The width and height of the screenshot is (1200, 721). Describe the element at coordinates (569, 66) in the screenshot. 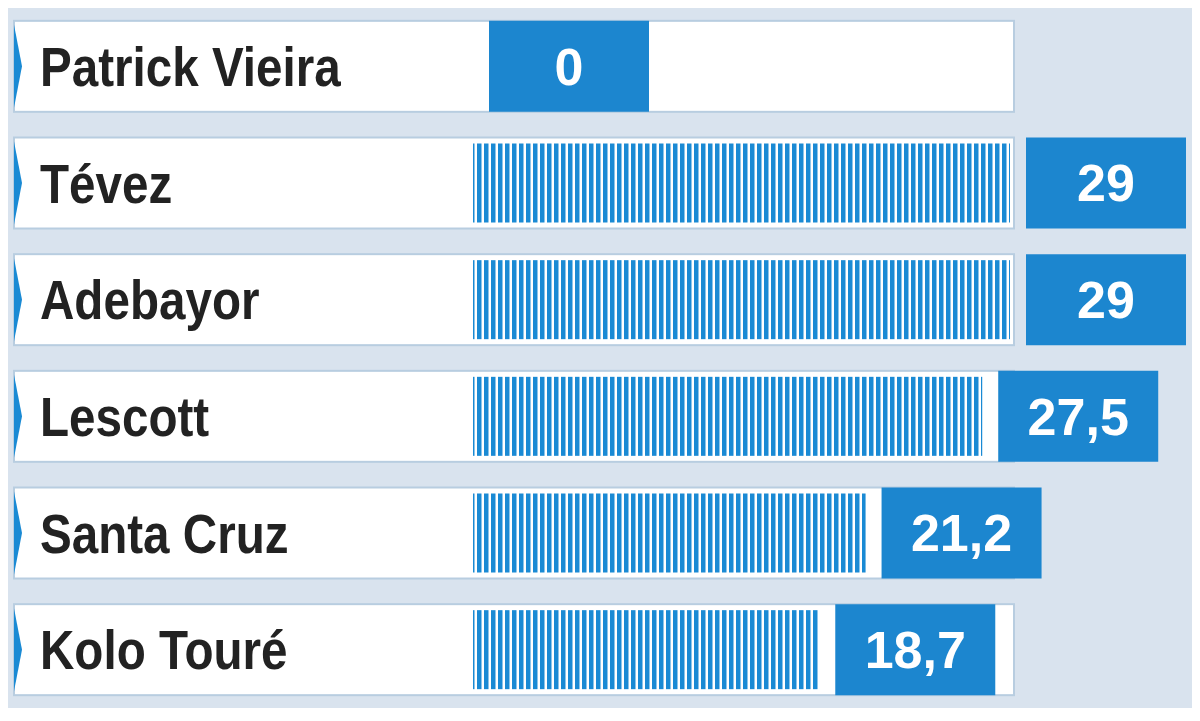

I see `data-label: 0` at that location.